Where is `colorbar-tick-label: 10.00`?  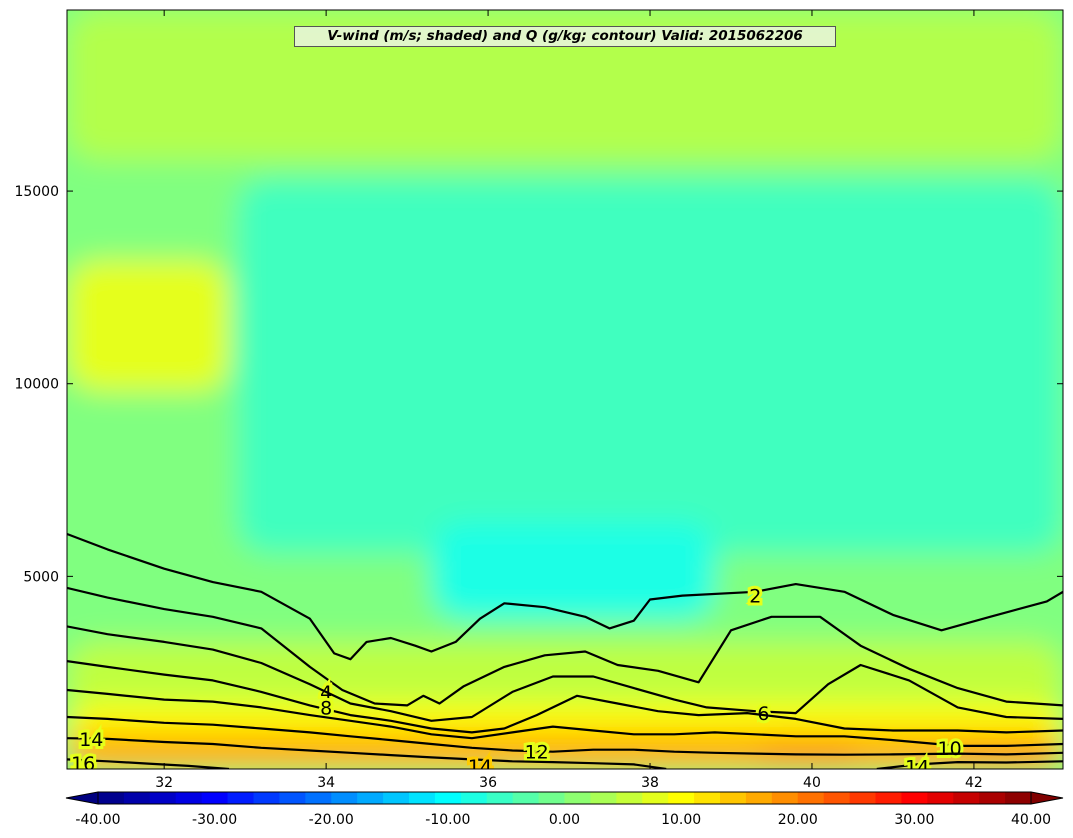
colorbar-tick-label: 10.00 is located at coordinates (681, 820).